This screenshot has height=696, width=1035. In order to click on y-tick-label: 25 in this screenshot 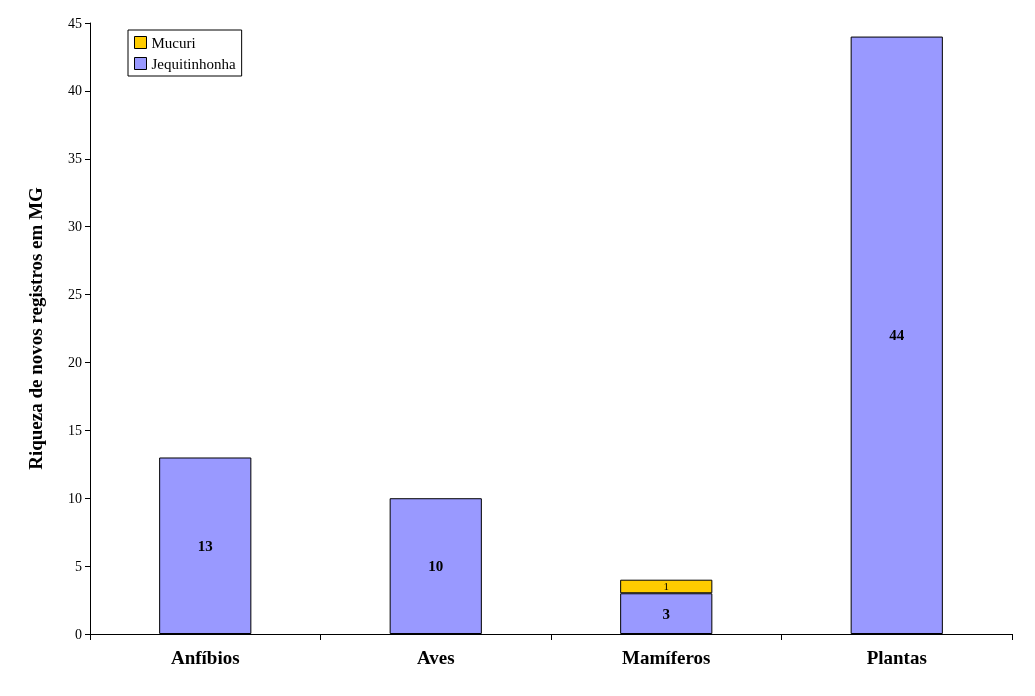, I will do `click(75, 295)`.